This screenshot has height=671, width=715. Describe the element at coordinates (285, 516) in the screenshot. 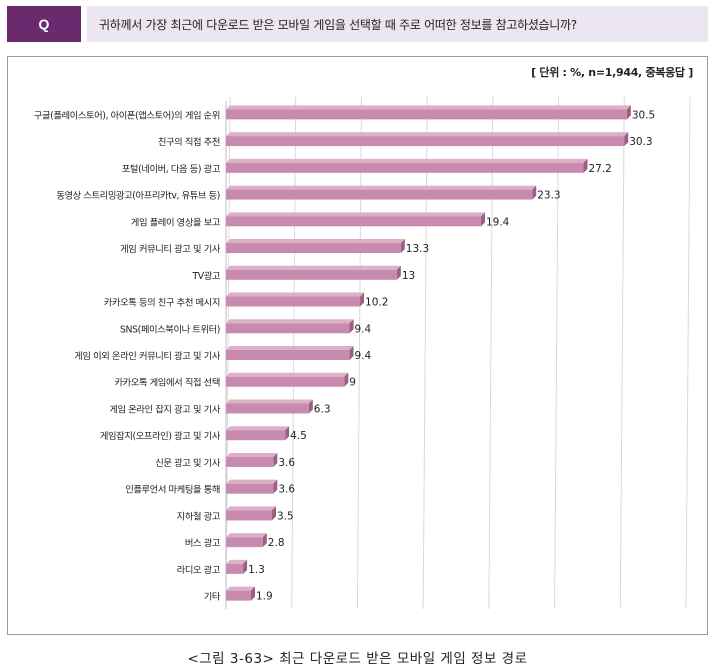

I see `bar-value-label: 3.5` at that location.